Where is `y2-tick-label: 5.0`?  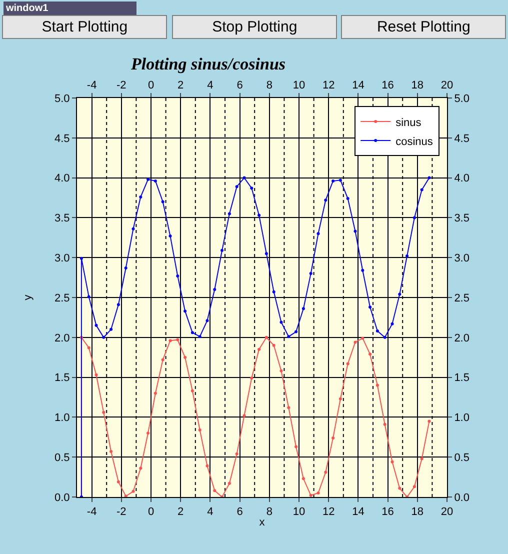
y2-tick-label: 5.0 is located at coordinates (462, 98).